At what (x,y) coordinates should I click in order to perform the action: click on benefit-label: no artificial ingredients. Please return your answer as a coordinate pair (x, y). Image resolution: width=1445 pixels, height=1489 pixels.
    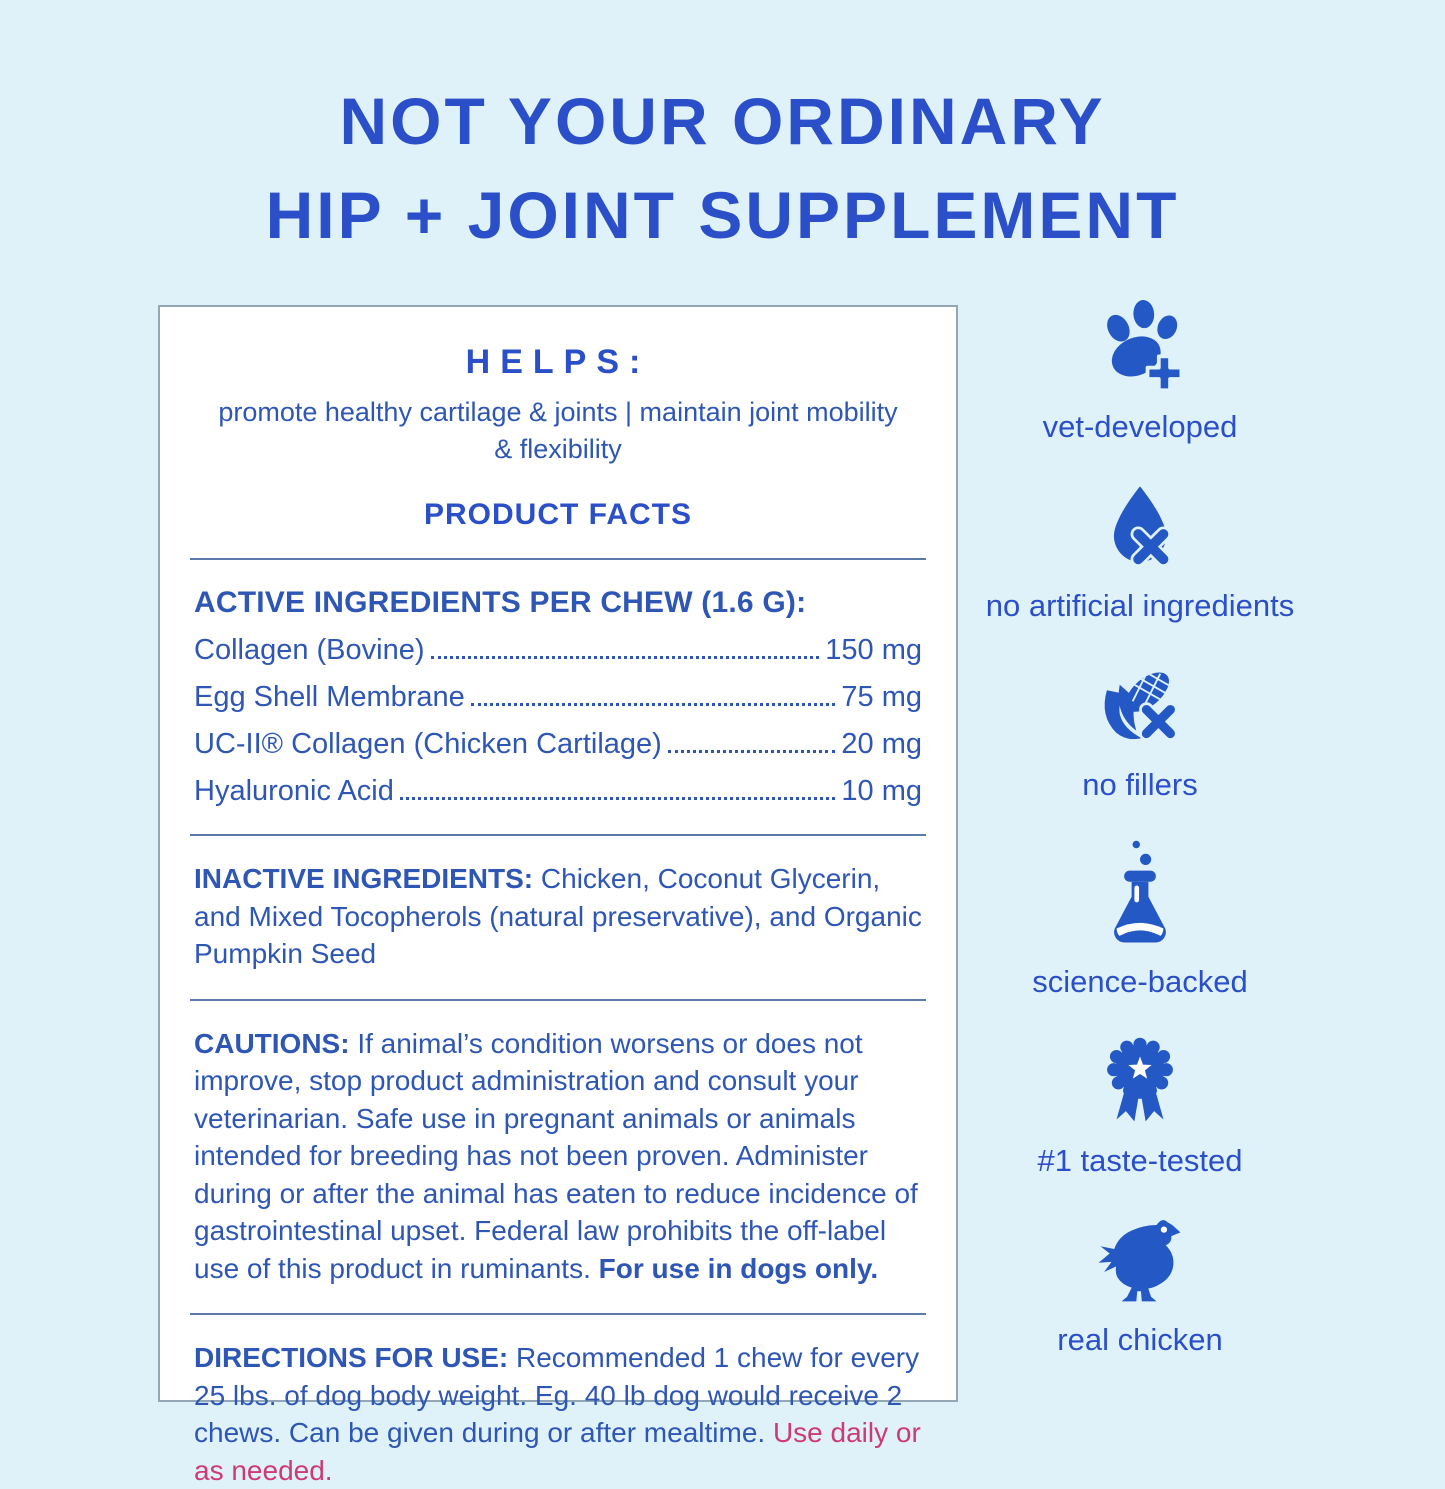
    Looking at the image, I should click on (1140, 605).